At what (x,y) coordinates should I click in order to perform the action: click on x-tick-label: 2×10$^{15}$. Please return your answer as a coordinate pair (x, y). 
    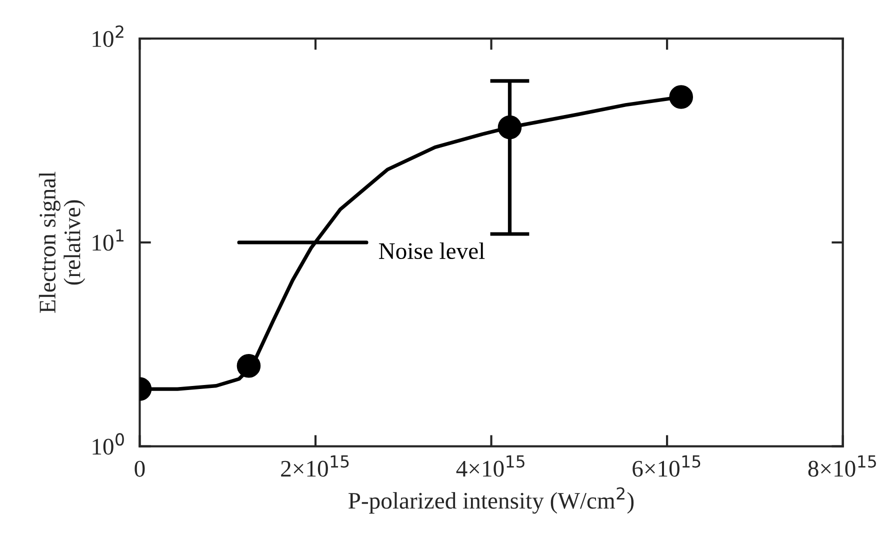
    Looking at the image, I should click on (315, 466).